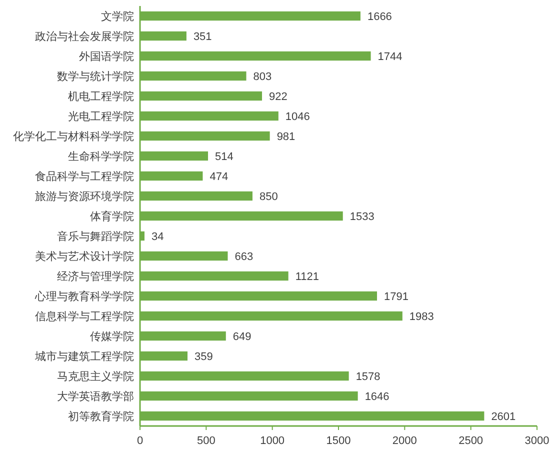  Describe the element at coordinates (362, 217) in the screenshot. I see `data-label: 1533` at that location.